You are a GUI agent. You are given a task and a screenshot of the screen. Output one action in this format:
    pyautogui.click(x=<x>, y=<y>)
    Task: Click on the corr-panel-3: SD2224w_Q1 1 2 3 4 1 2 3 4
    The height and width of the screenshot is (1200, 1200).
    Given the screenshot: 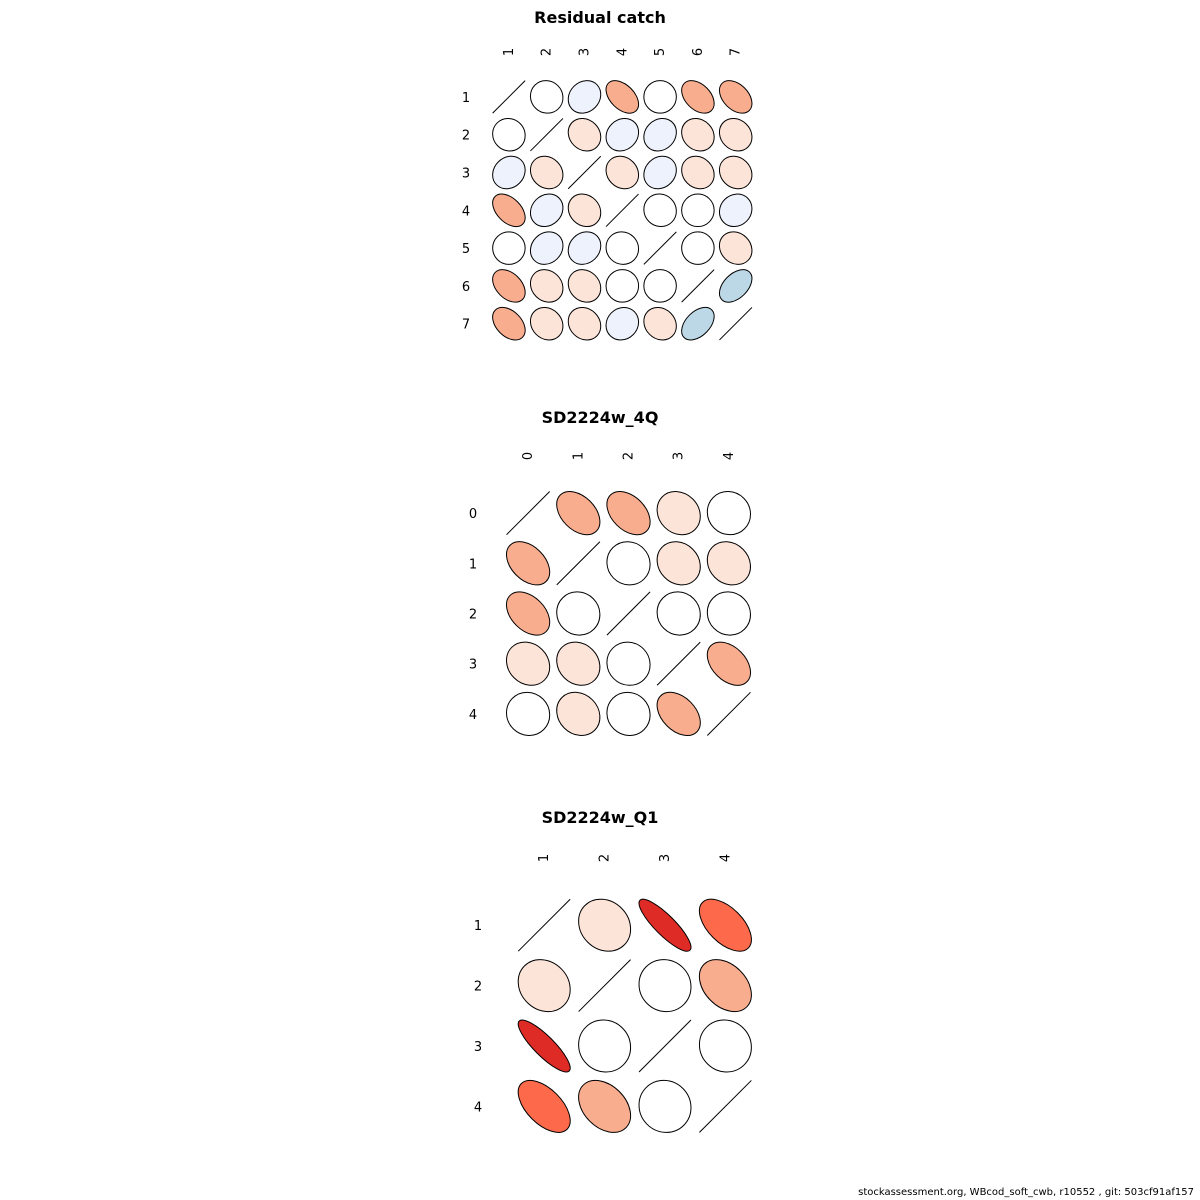 What is the action you would take?
    pyautogui.click(x=613, y=970)
    